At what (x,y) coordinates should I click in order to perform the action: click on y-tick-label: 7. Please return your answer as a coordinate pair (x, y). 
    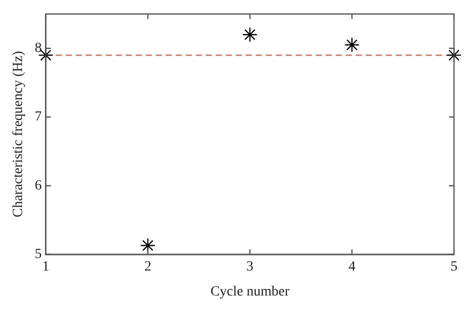
    Looking at the image, I should click on (38, 117).